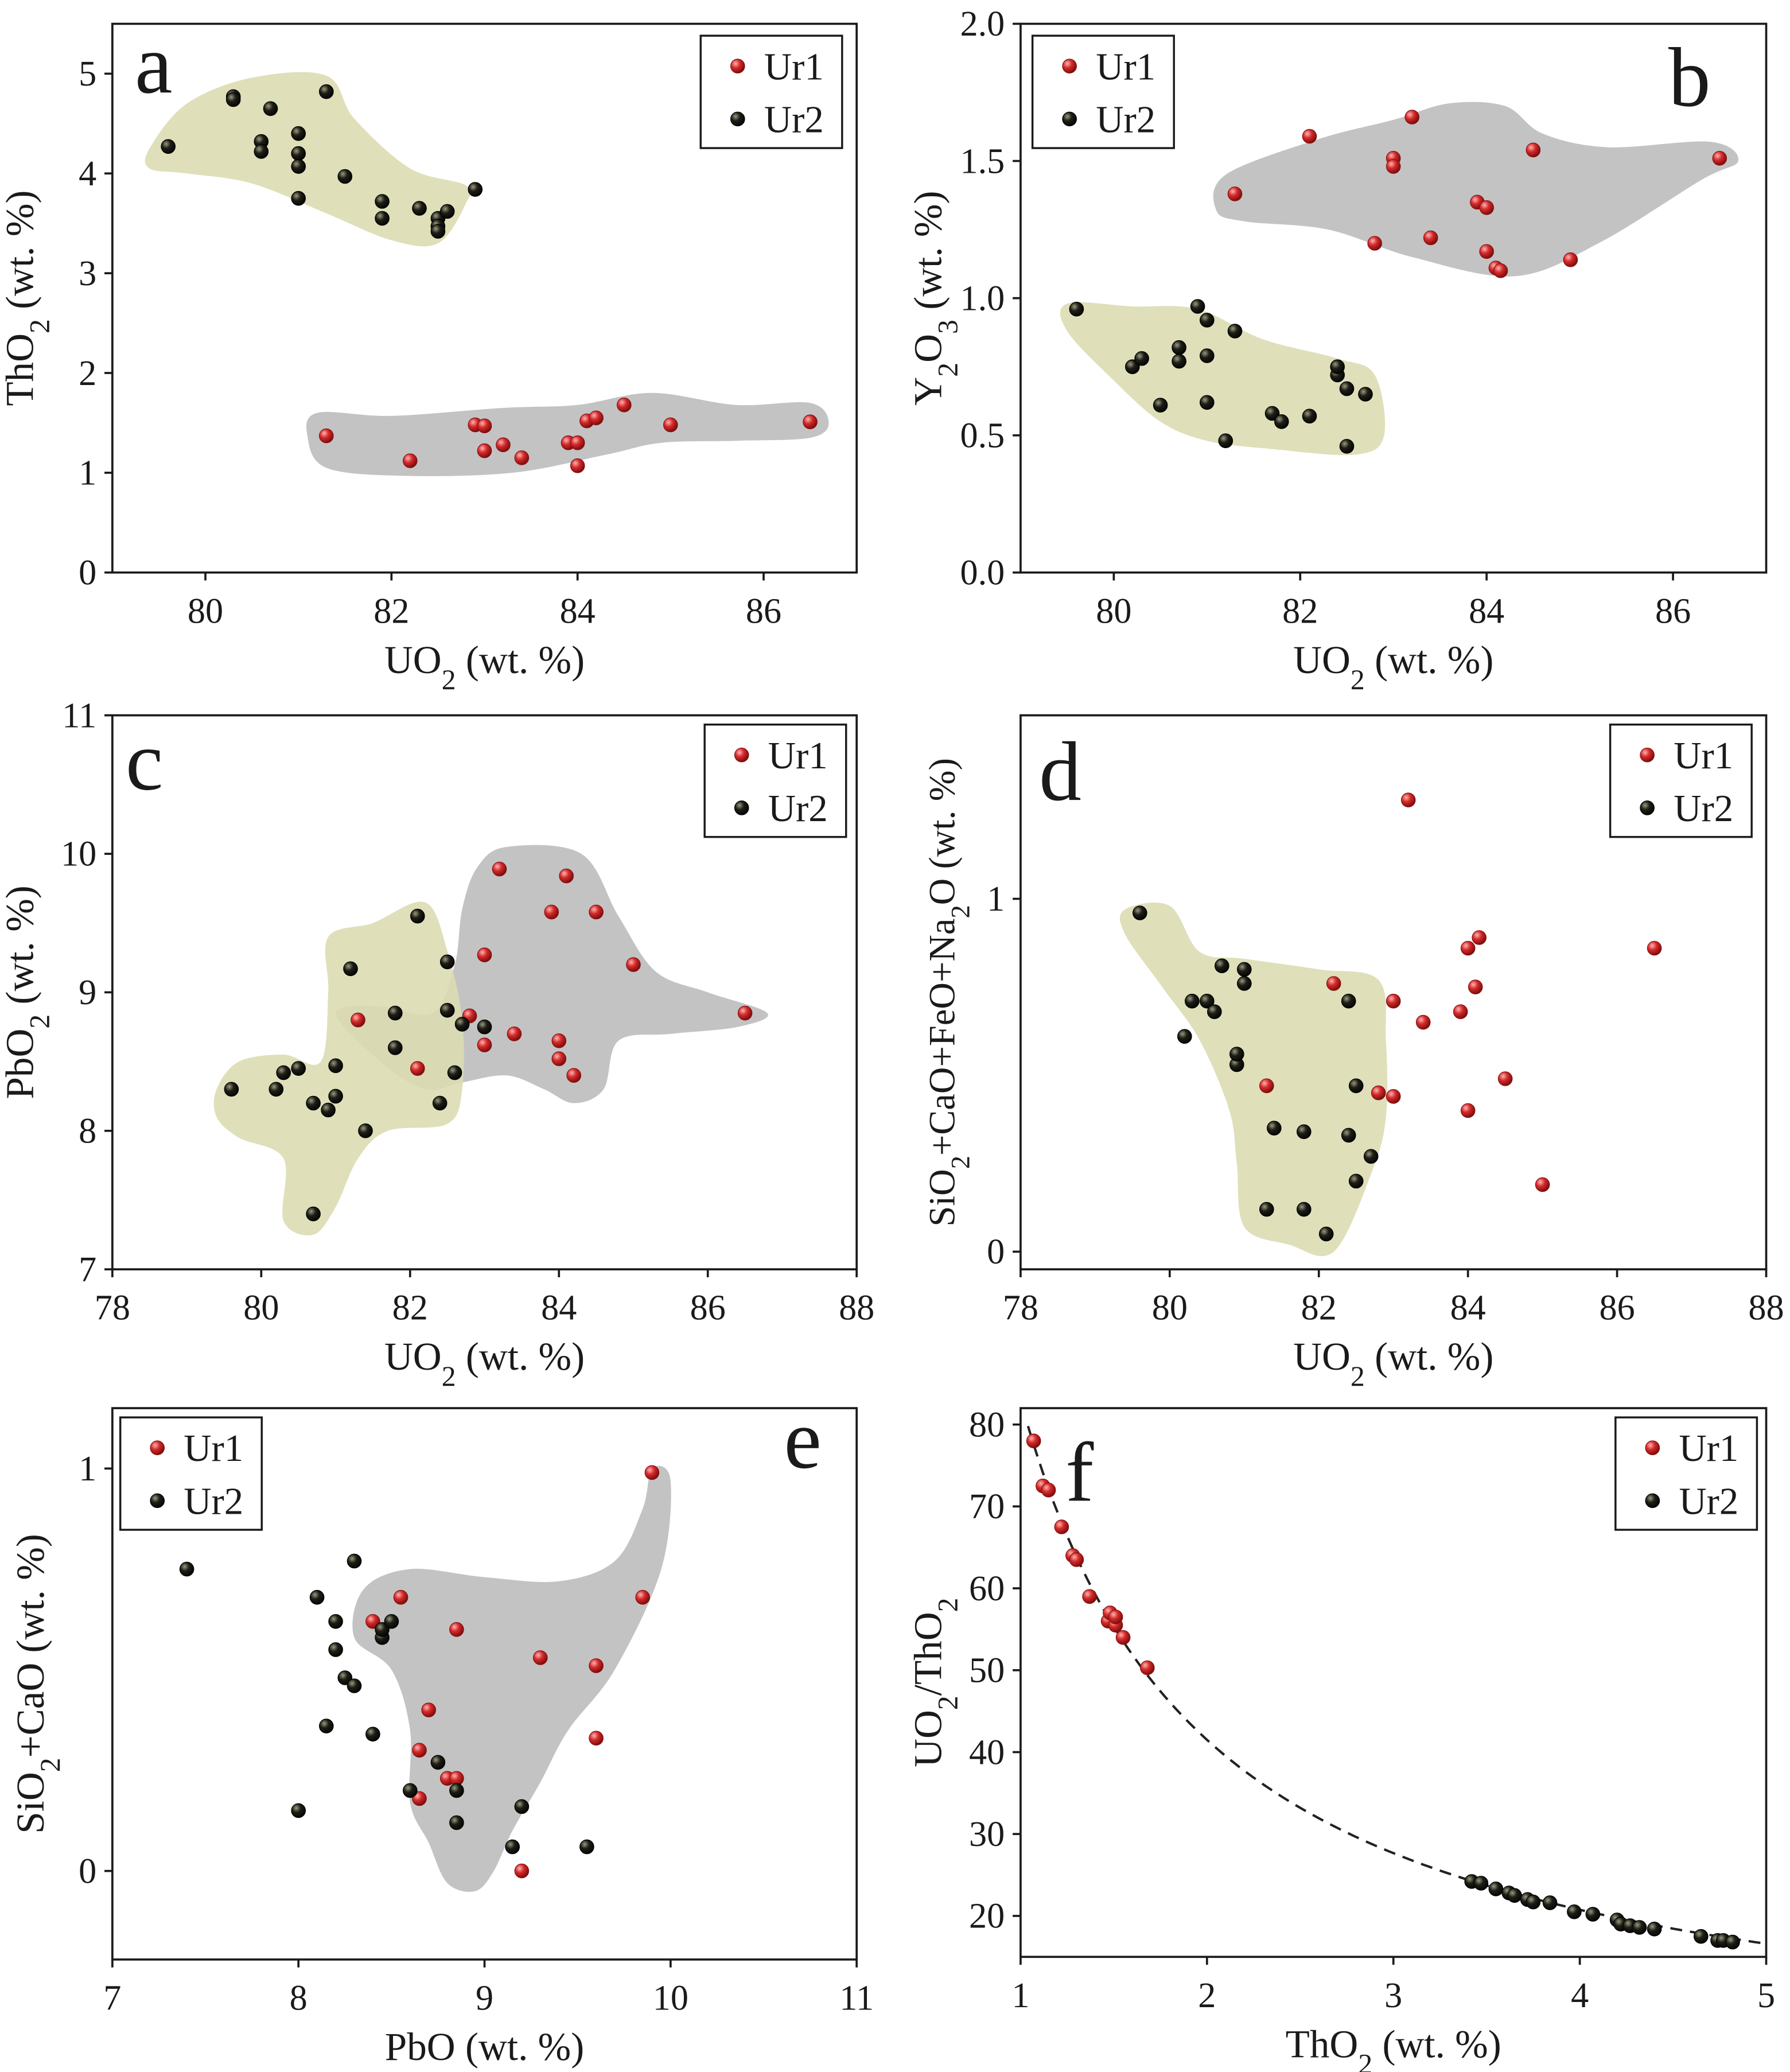 The height and width of the screenshot is (2072, 1790). I want to click on x-tick-label: 86, so click(708, 1308).